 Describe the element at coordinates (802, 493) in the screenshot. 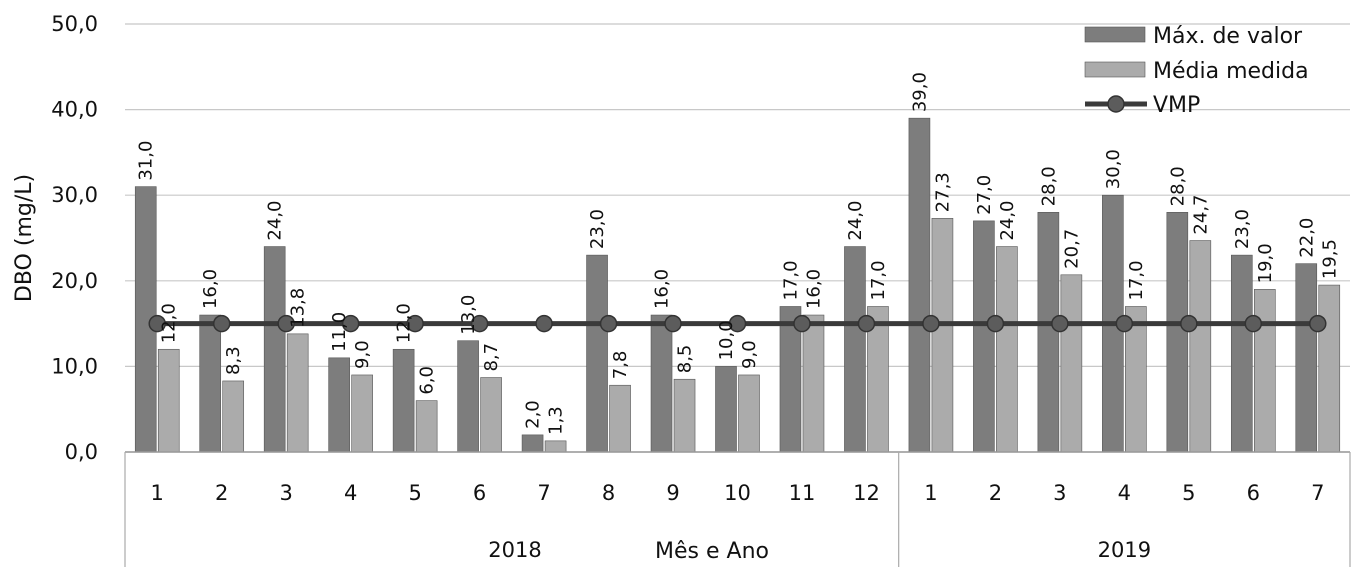

I see `x-tick-label: 11` at that location.